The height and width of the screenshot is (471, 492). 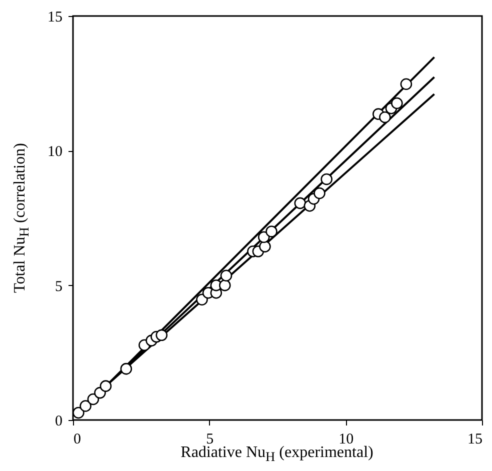 I want to click on x-tick-label: 15, so click(x=475, y=440).